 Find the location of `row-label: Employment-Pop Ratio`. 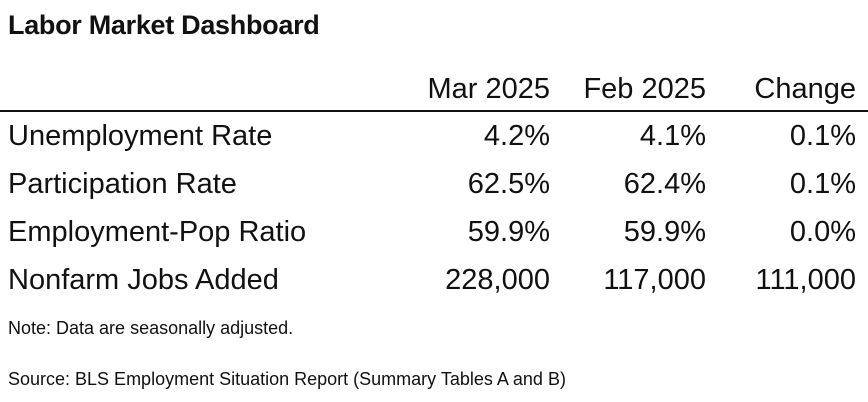

row-label: Employment-Pop Ratio is located at coordinates (157, 232).